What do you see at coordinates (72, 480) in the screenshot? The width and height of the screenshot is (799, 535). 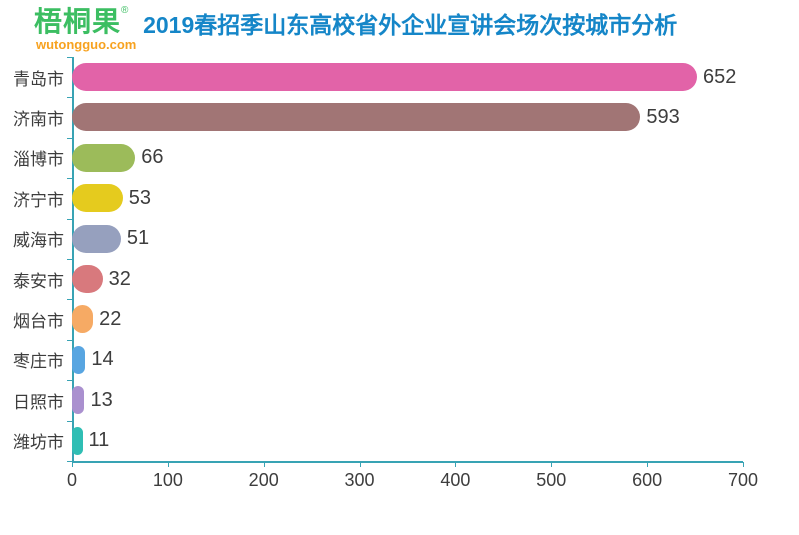 I see `x-axis-tick-label: 0` at bounding box center [72, 480].